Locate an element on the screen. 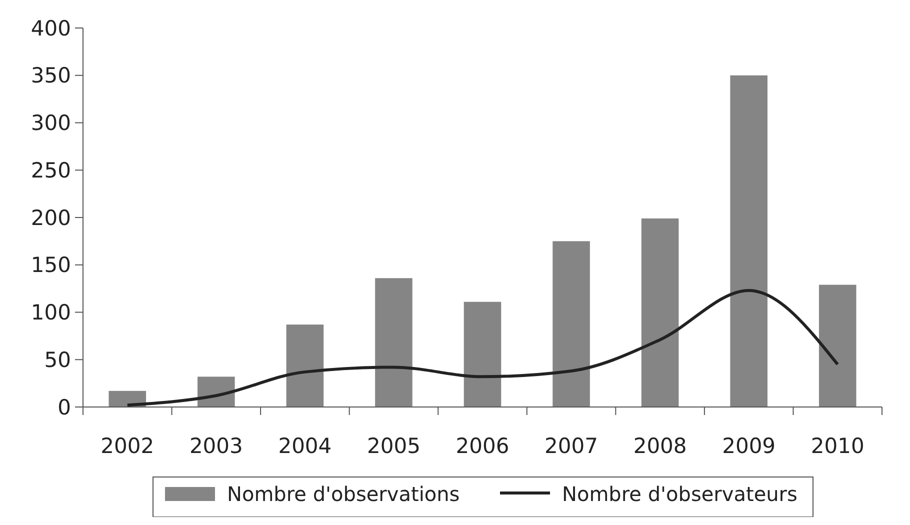 This screenshot has height=525, width=910. x-tick-label: 2005 is located at coordinates (393, 446).